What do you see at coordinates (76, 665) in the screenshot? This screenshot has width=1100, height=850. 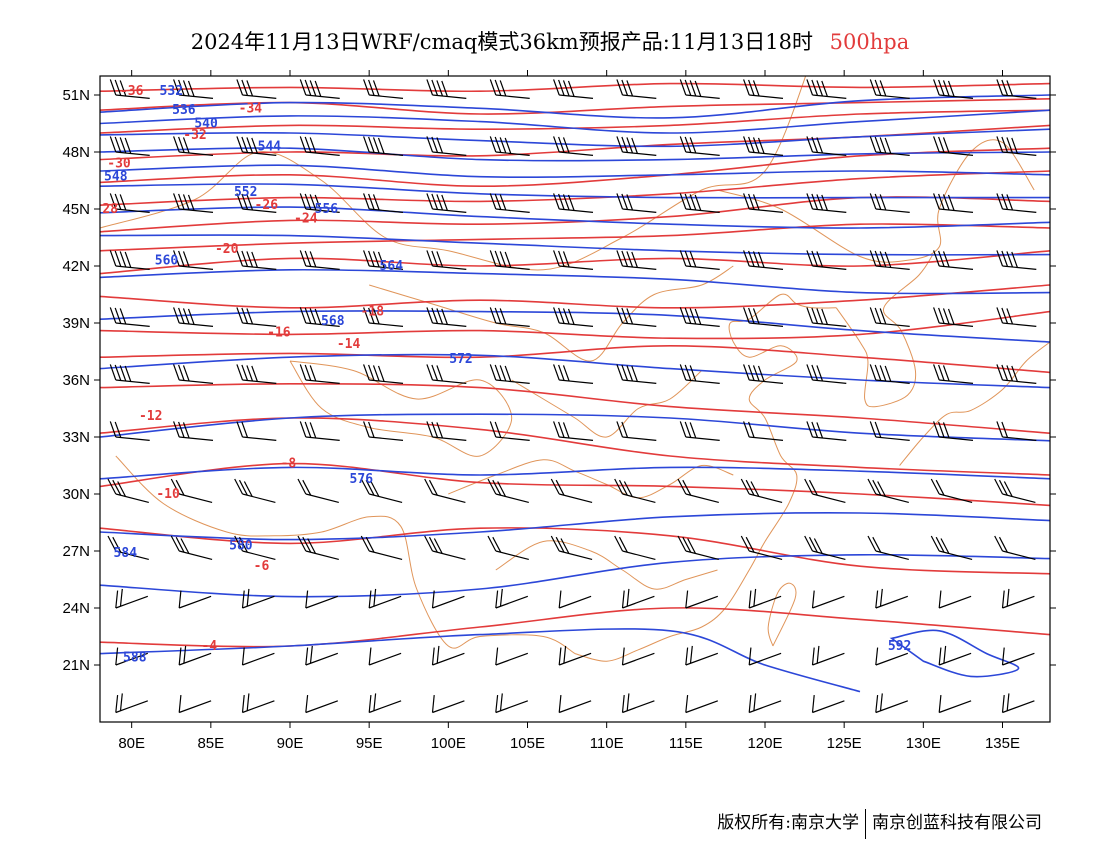 I see `y-tick-label: 21N` at bounding box center [76, 665].